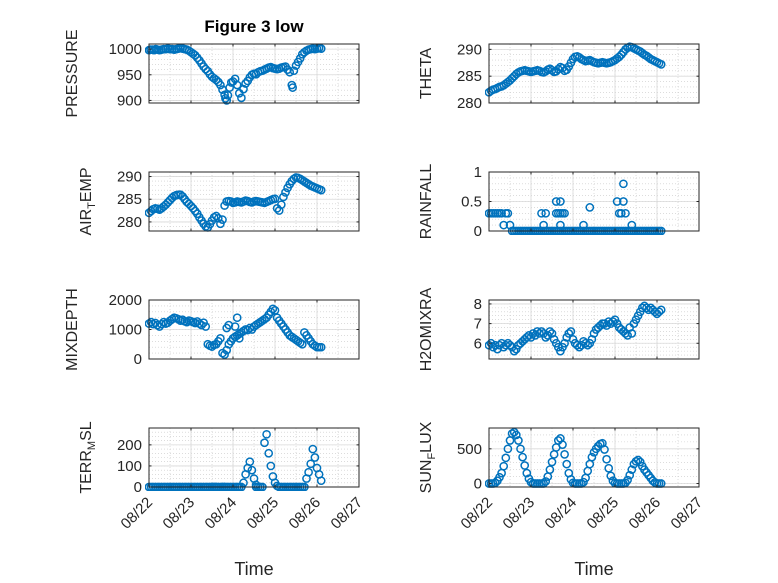 The width and height of the screenshot is (778, 583). What do you see at coordinates (125, 300) in the screenshot?
I see `y-tick-label: 2000` at bounding box center [125, 300].